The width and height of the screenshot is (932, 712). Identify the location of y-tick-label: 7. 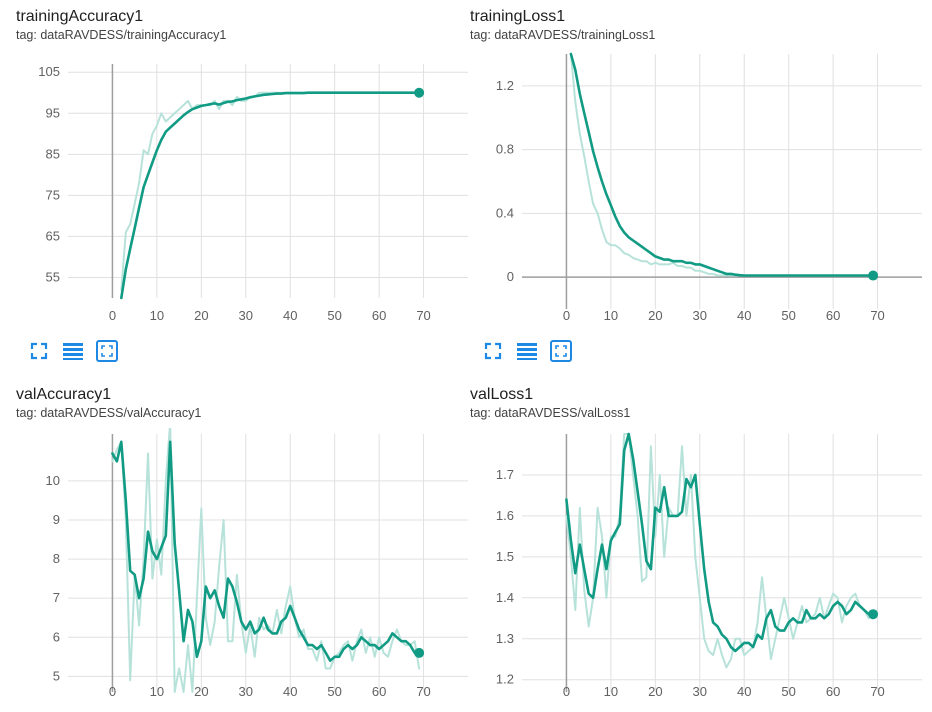
(56, 597).